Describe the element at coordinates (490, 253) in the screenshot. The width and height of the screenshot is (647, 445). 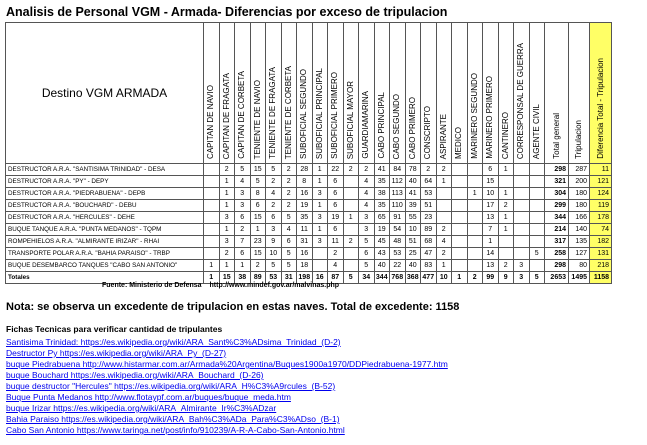
I see `cell: 14` at that location.